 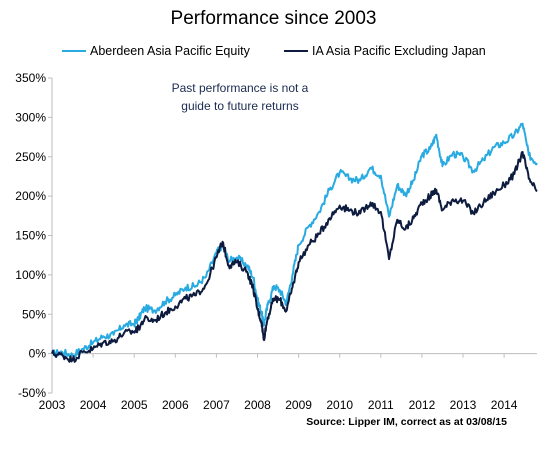 What do you see at coordinates (463, 405) in the screenshot?
I see `x-tick-label: 2013` at bounding box center [463, 405].